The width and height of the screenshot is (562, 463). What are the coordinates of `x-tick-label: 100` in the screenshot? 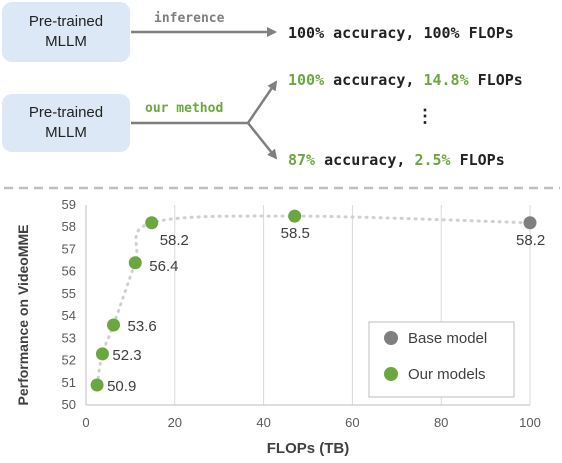 It's located at (530, 422).